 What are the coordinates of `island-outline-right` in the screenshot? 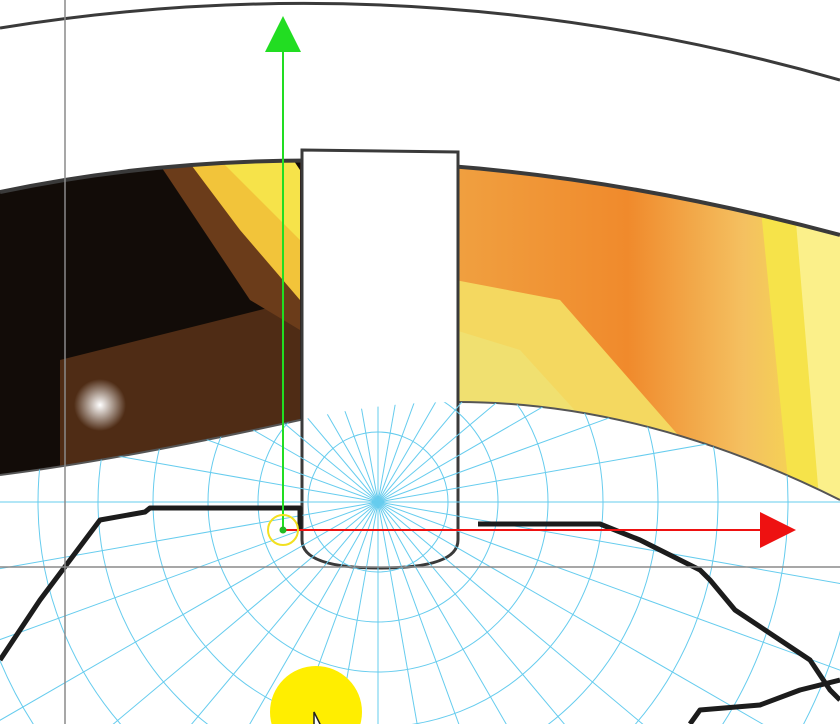 It's located at (659, 611).